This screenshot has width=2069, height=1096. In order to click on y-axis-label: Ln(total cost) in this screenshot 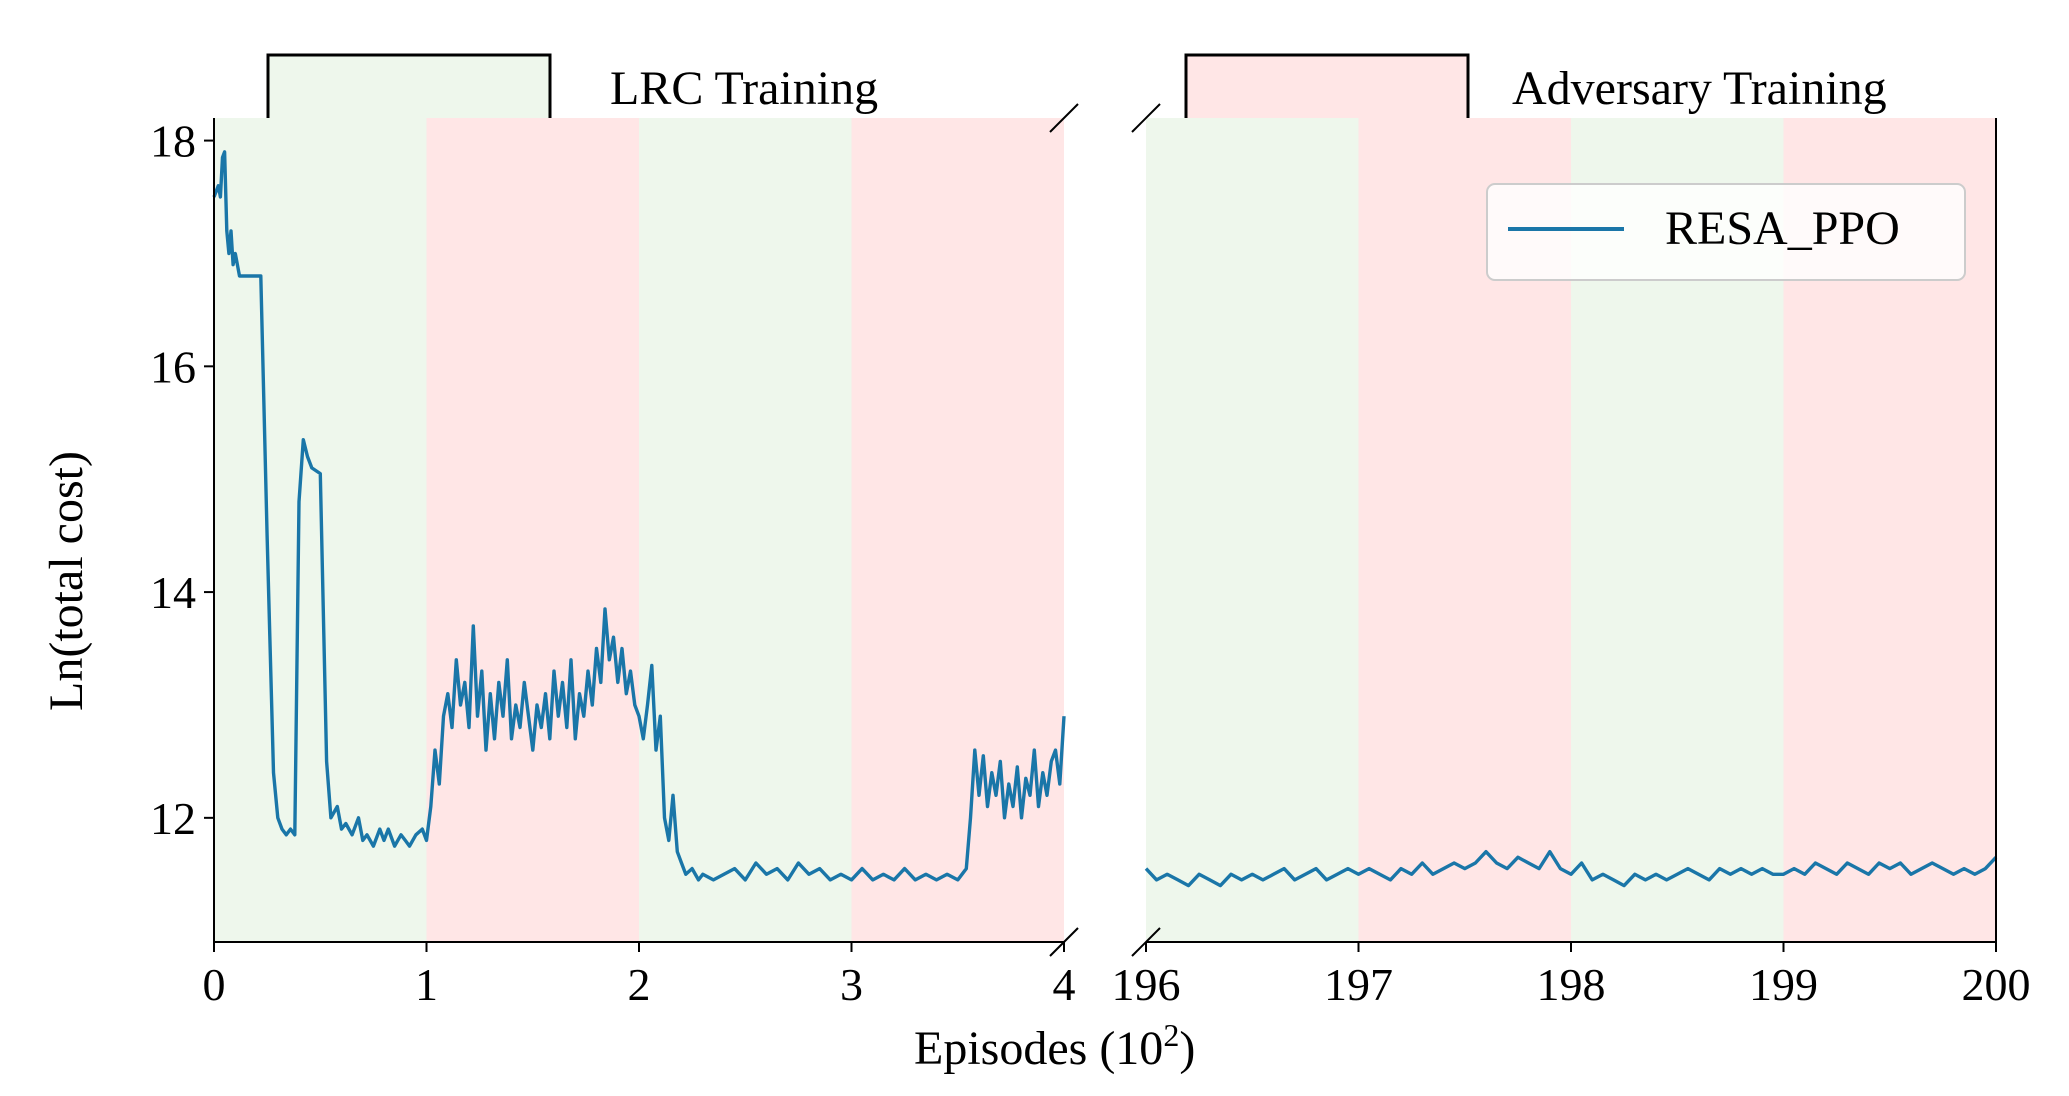, I will do `click(66, 581)`.